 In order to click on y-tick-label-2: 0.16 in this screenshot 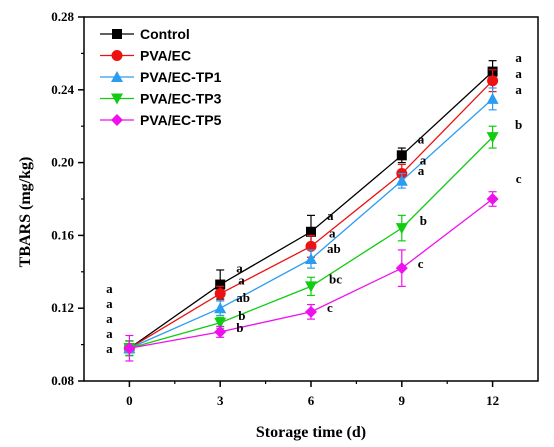, I will do `click(62, 234)`.